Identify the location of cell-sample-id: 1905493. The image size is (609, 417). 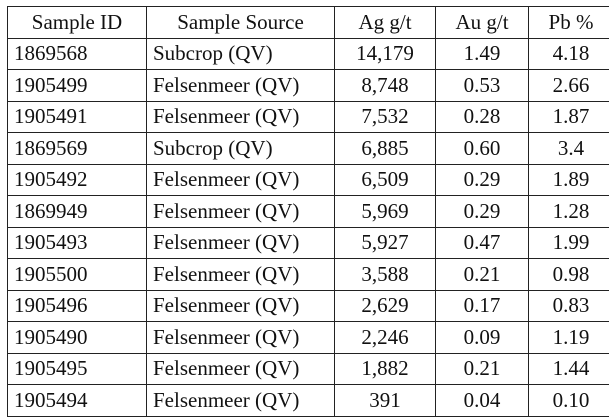
(77, 243).